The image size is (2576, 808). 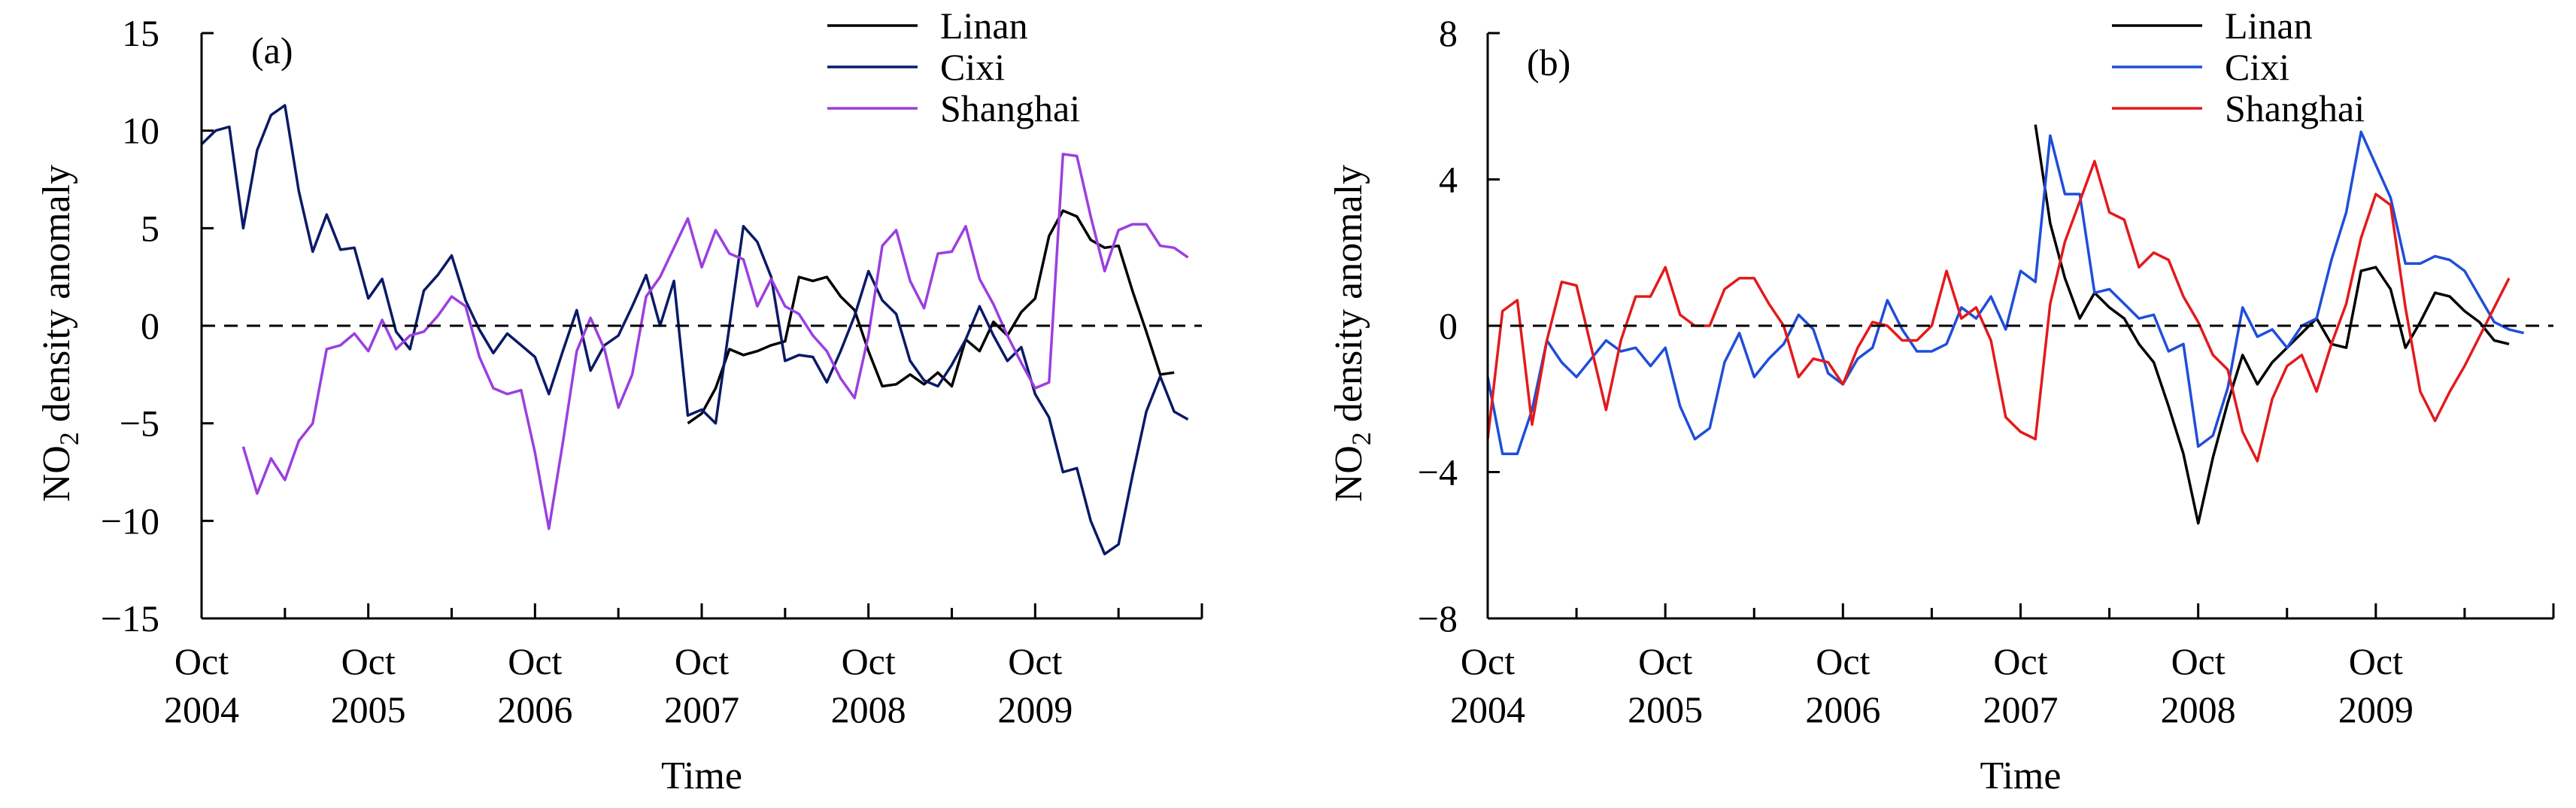 I want to click on panel-b-x-axis-title: Time, so click(x=2021, y=776).